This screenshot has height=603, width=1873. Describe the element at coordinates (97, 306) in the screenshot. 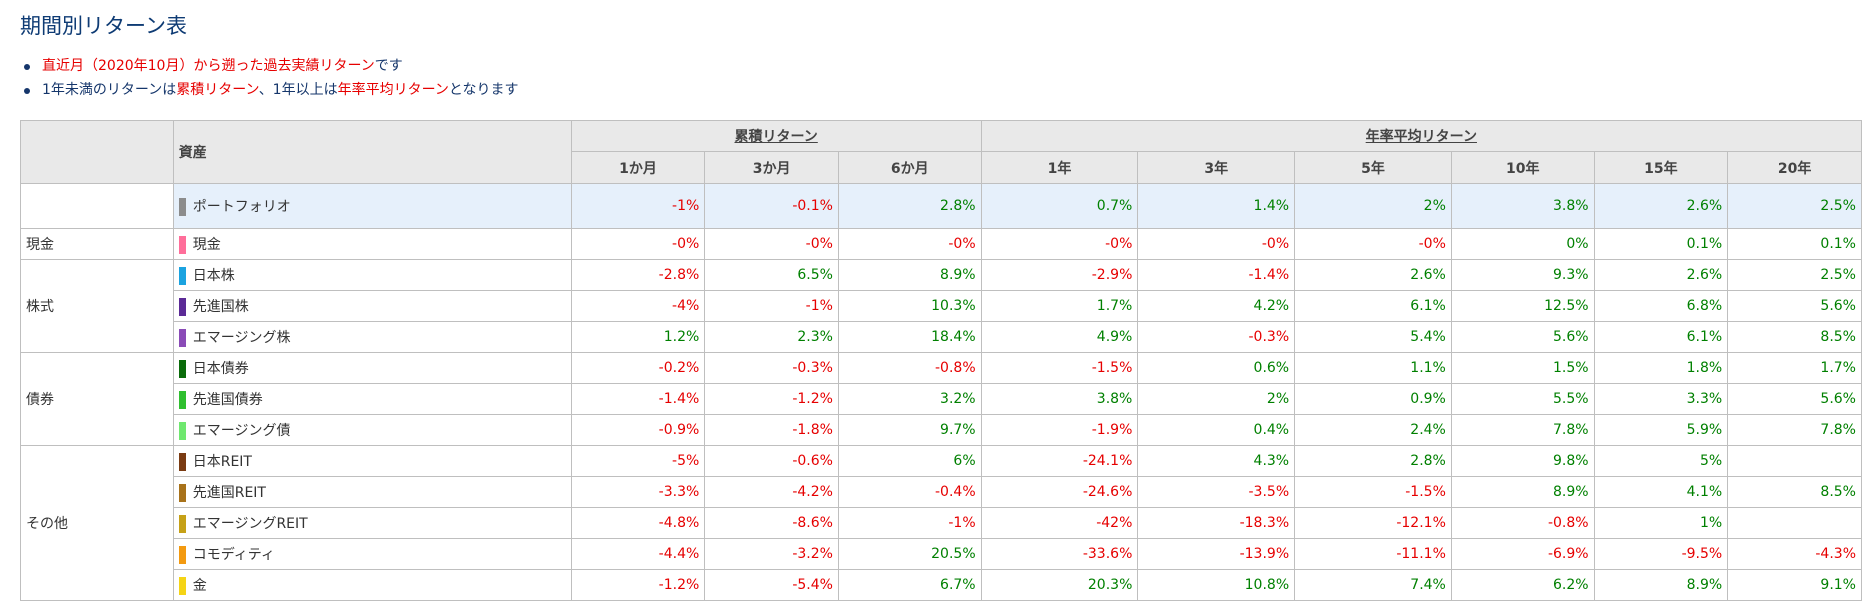

I see `category-cell: 株式` at that location.